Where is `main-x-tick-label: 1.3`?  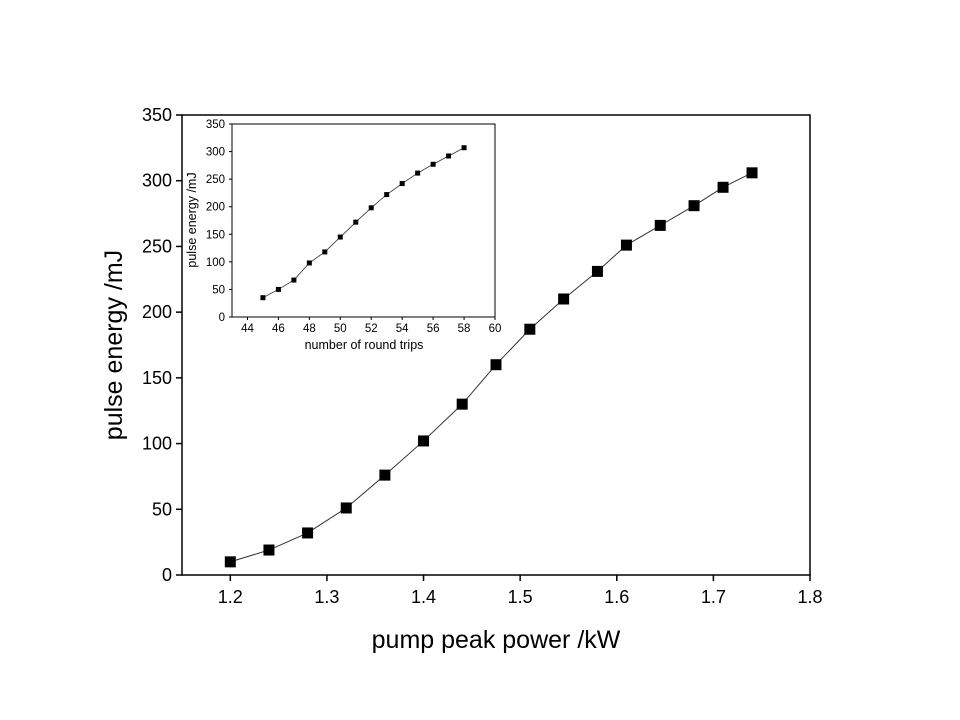
main-x-tick-label: 1.3 is located at coordinates (326, 597).